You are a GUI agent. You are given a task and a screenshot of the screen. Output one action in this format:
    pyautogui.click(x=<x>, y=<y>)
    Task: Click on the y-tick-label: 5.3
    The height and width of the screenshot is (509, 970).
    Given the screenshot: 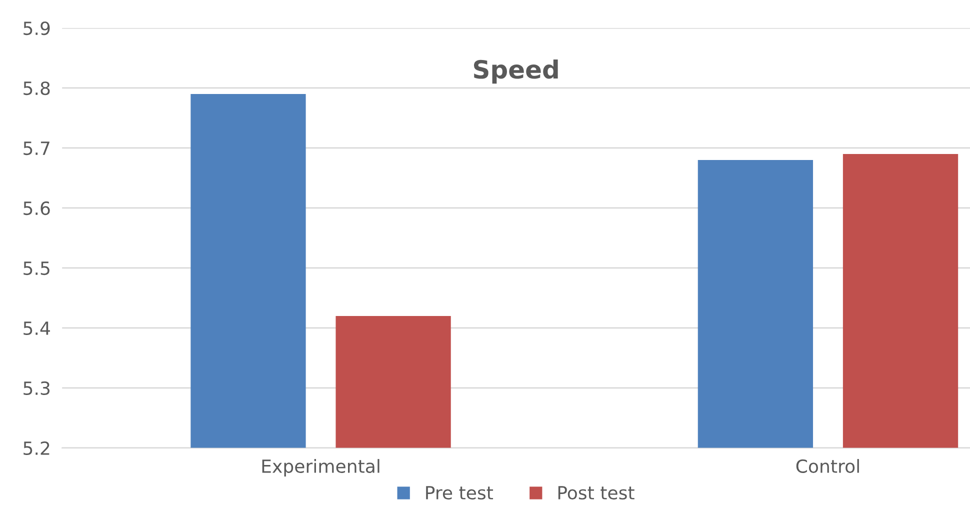 What is the action you would take?
    pyautogui.click(x=37, y=388)
    